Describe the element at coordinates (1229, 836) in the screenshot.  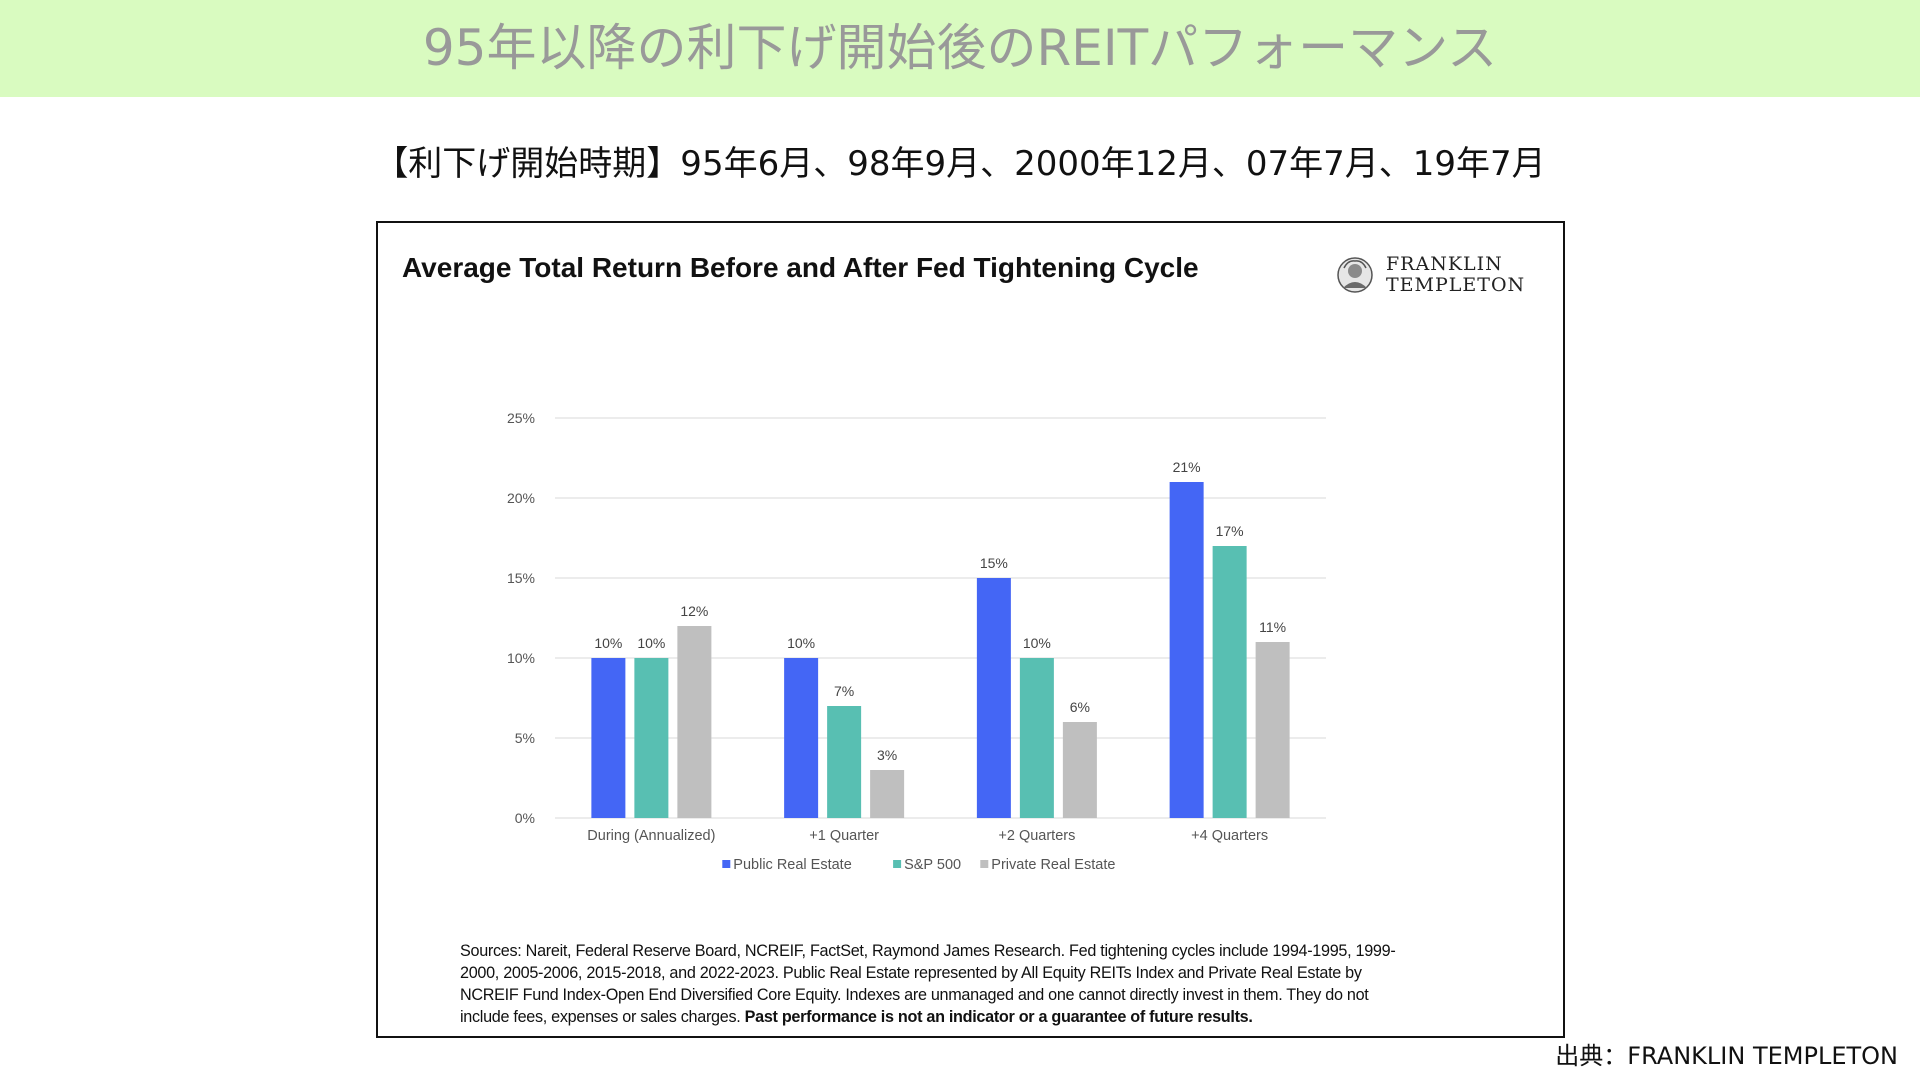
I see `x-tick-label: +4 Quarters` at that location.